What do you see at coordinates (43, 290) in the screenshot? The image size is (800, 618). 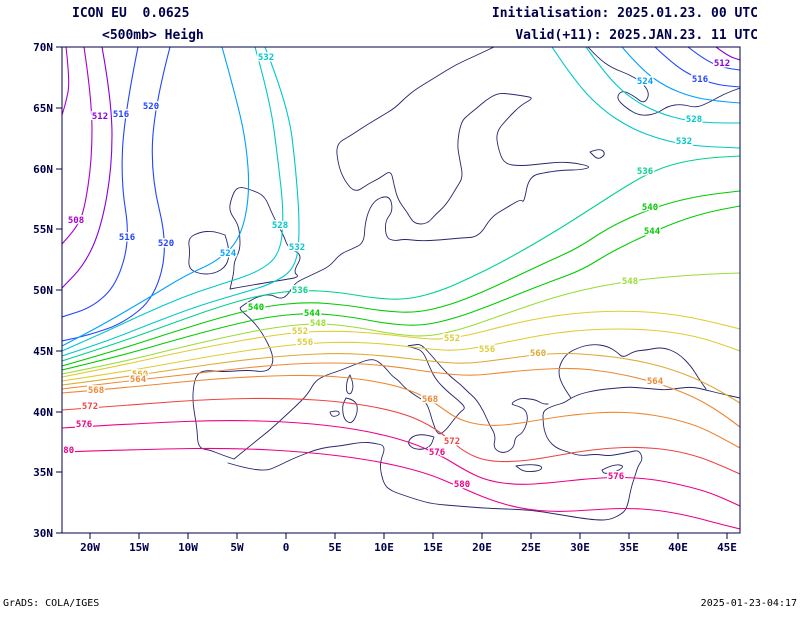 I see `lat-tick-label: 50N` at bounding box center [43, 290].